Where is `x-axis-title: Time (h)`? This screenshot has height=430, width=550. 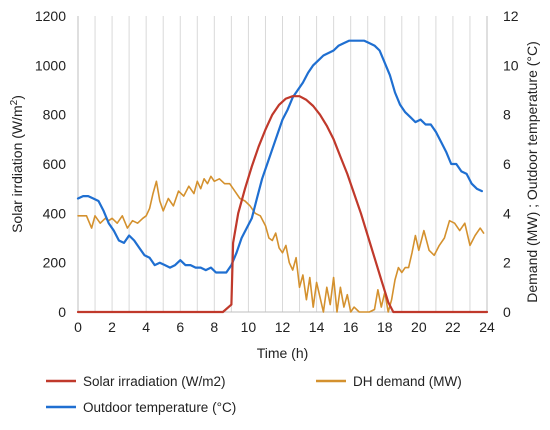
x-axis-title: Time (h) is located at coordinates (283, 353).